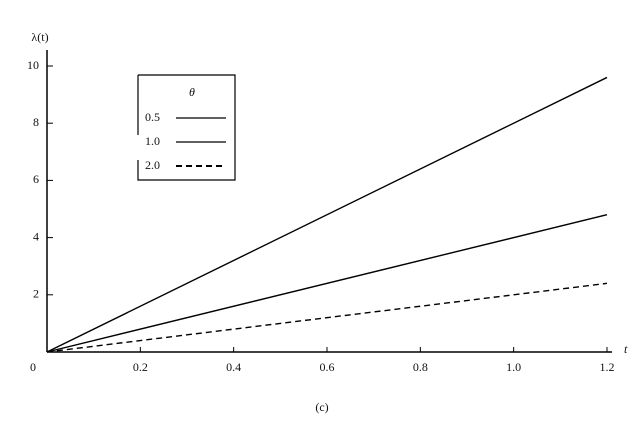  Describe the element at coordinates (420, 367) in the screenshot. I see `x-tick-label: 0.8` at that location.